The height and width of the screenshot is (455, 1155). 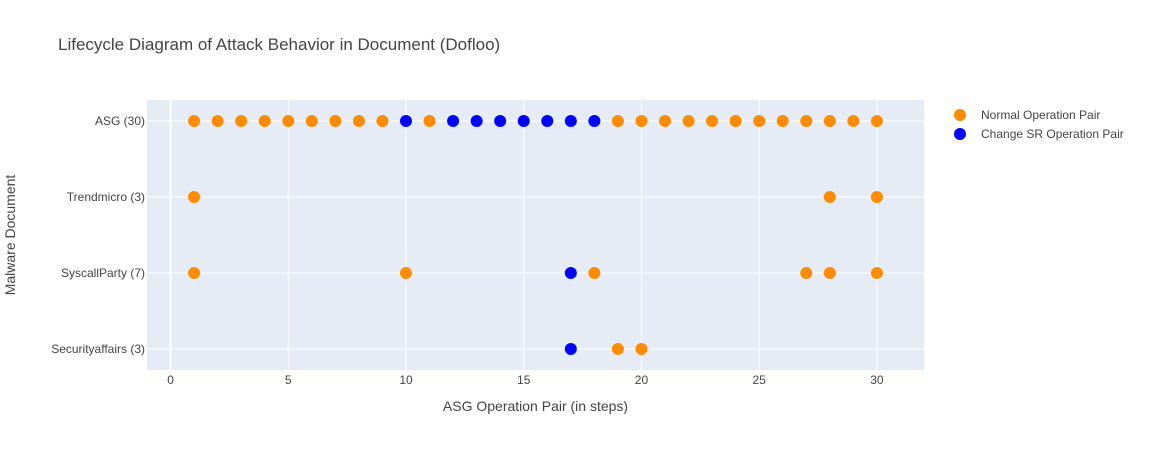 I want to click on x-tick-label: 20, so click(x=642, y=380).